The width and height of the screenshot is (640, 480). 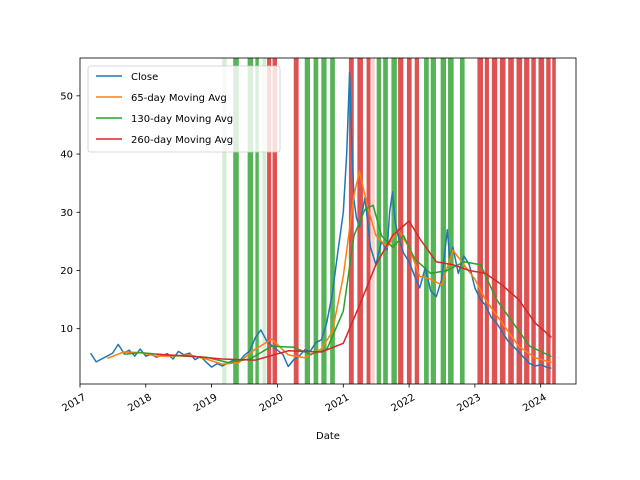 I want to click on y-tick-label-10: 10, so click(x=66, y=329).